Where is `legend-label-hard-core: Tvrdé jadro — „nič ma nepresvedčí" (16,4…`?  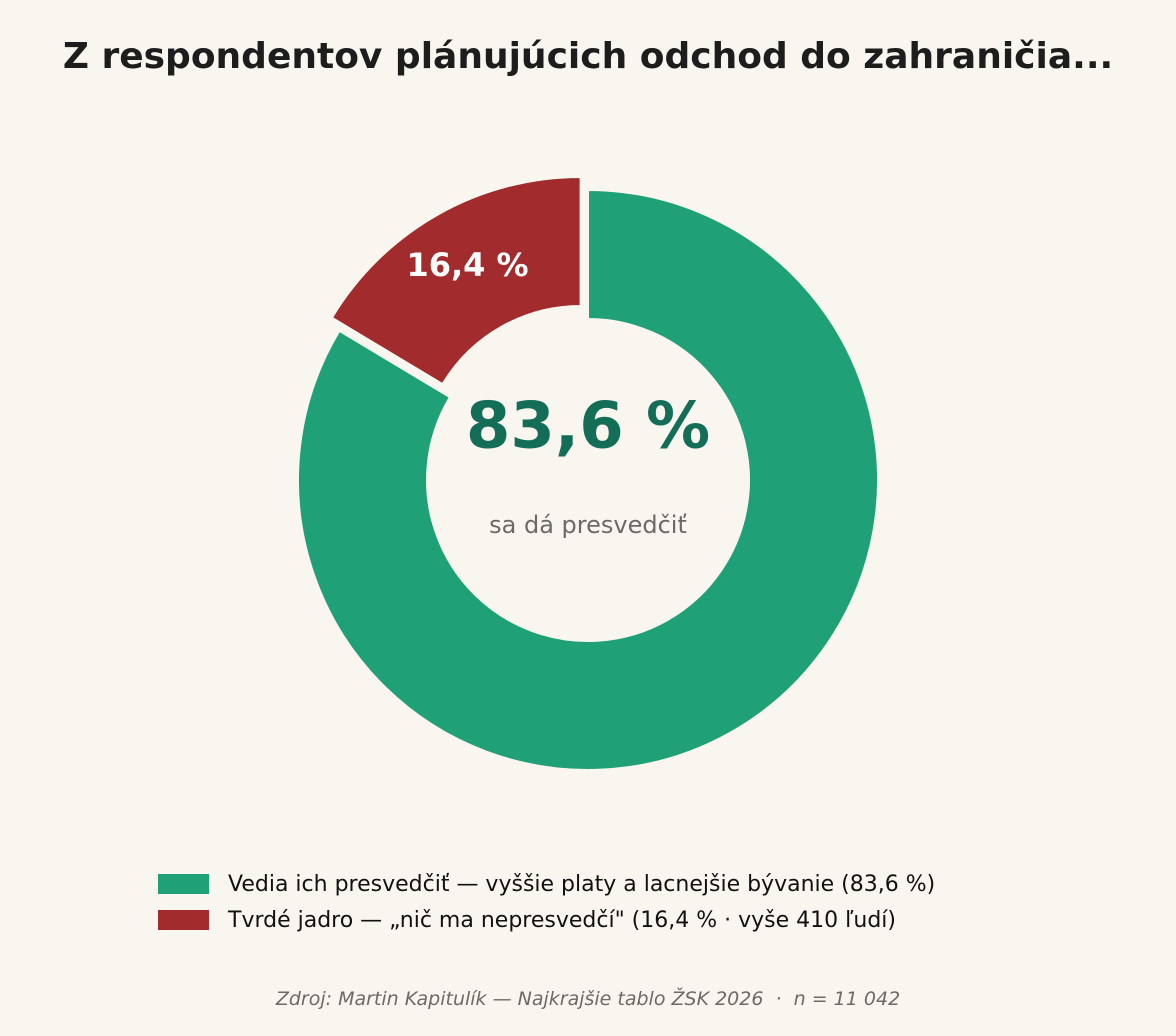 legend-label-hard-core: Tvrdé jadro — „nič ma nepresvedčí" (16,4… is located at coordinates (562, 920).